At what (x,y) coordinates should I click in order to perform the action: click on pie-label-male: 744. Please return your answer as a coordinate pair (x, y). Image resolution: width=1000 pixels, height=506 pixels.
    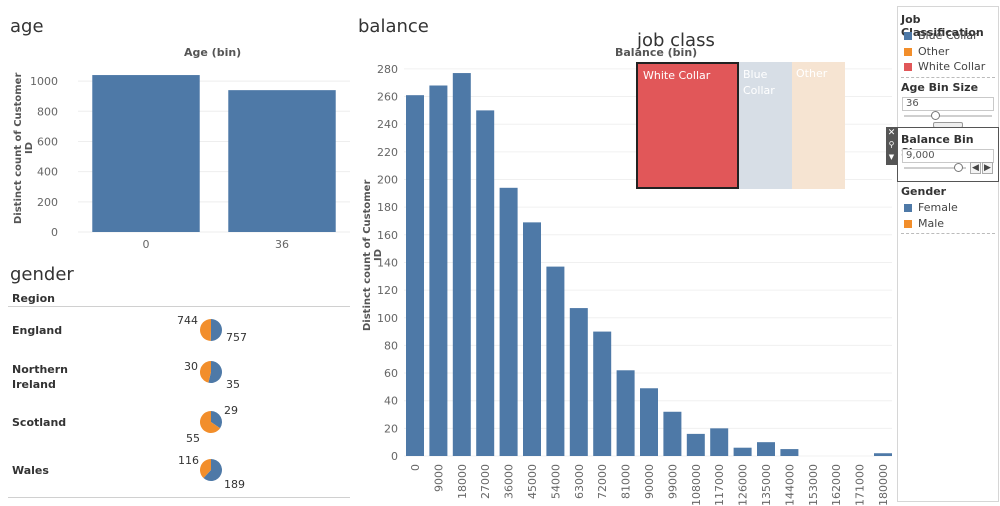
    Looking at the image, I should click on (187, 320).